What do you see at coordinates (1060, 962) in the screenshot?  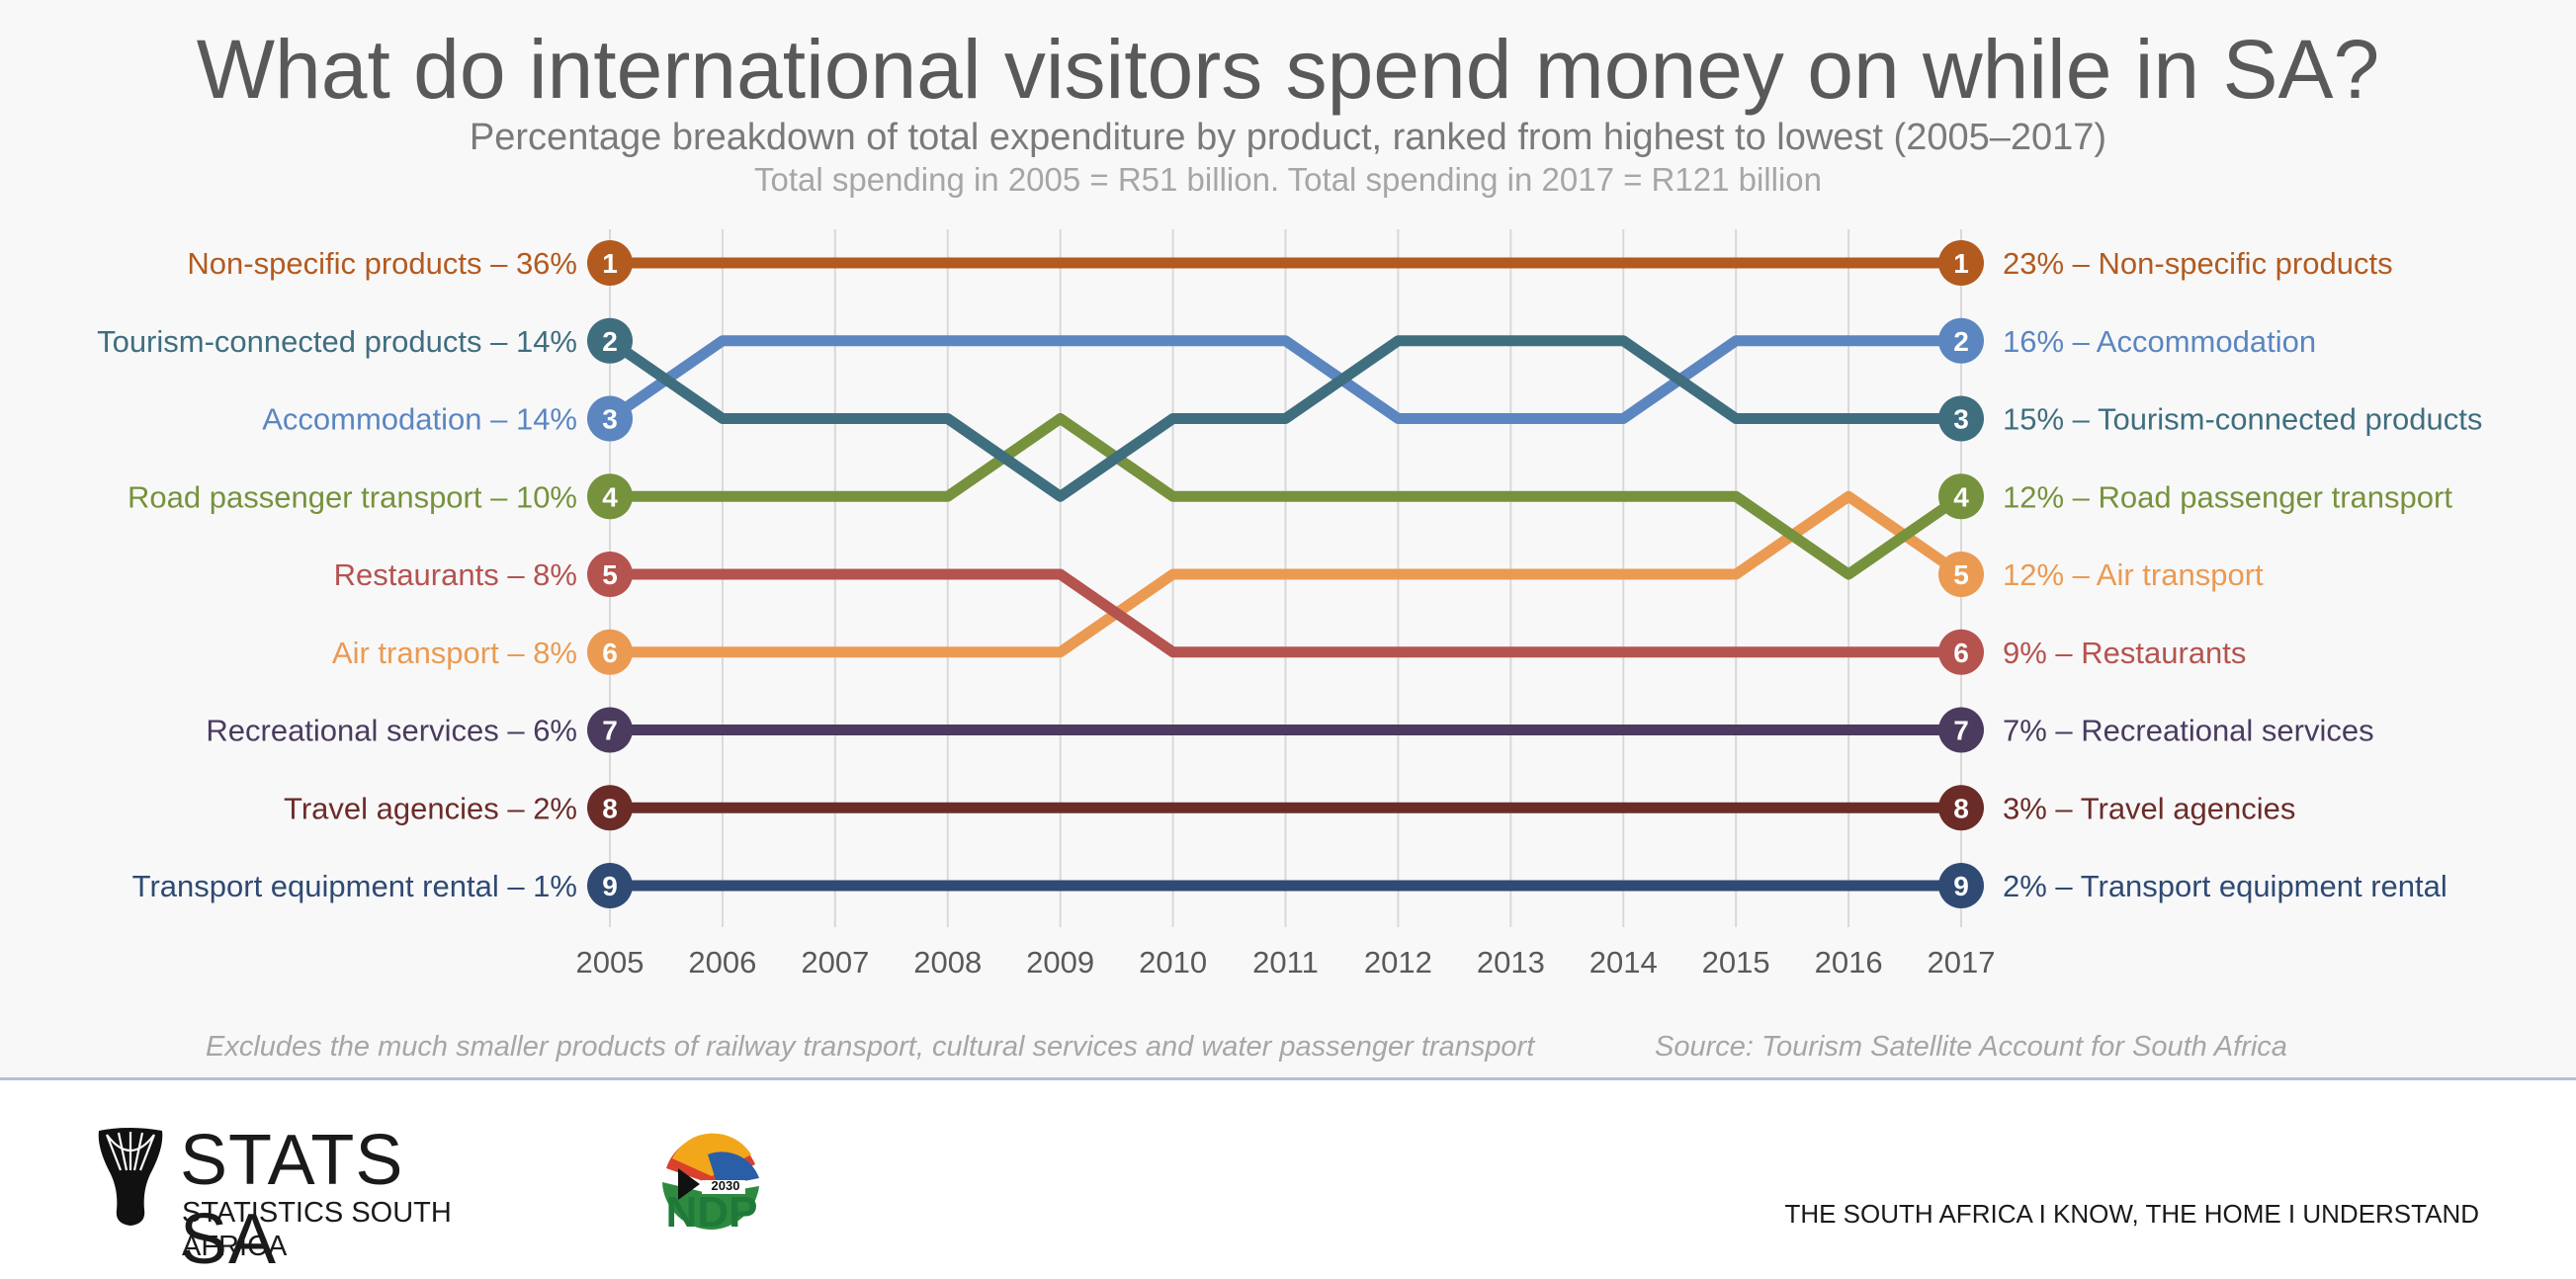 I see `x-tick-label: 2009` at bounding box center [1060, 962].